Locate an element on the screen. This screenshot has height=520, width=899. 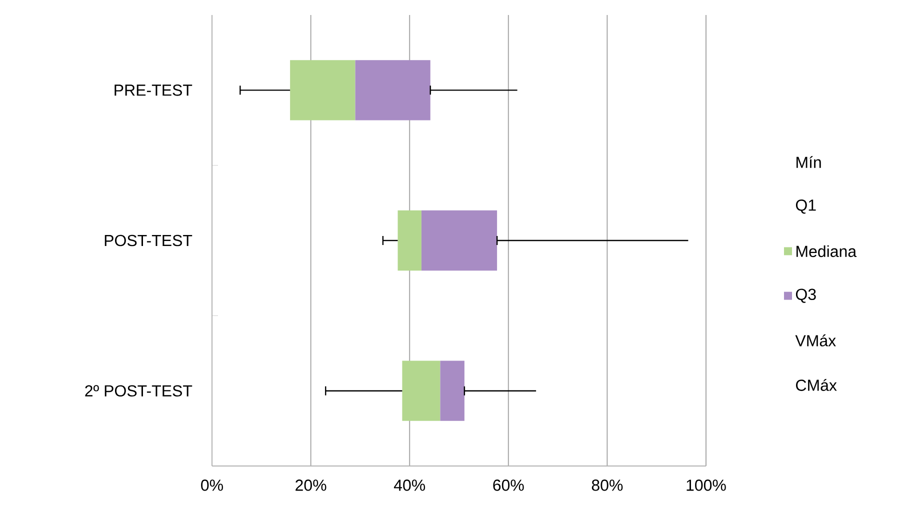
y-tick-label: POST-TEST is located at coordinates (148, 240).